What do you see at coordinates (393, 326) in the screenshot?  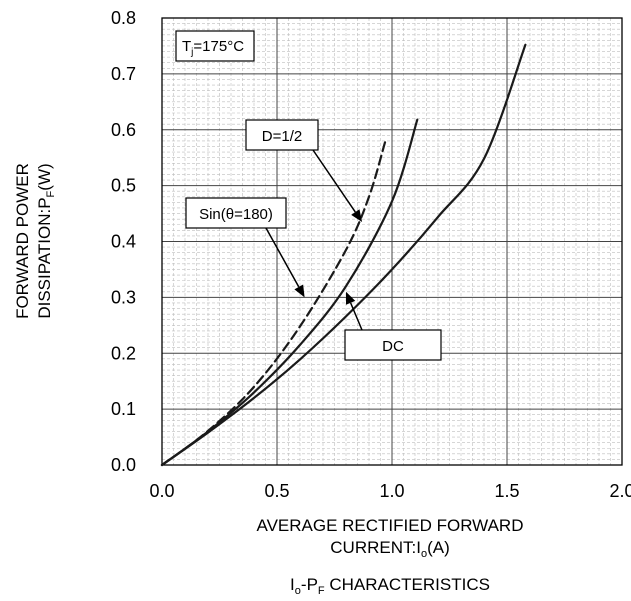 I see `annotation-dc: DC` at bounding box center [393, 326].